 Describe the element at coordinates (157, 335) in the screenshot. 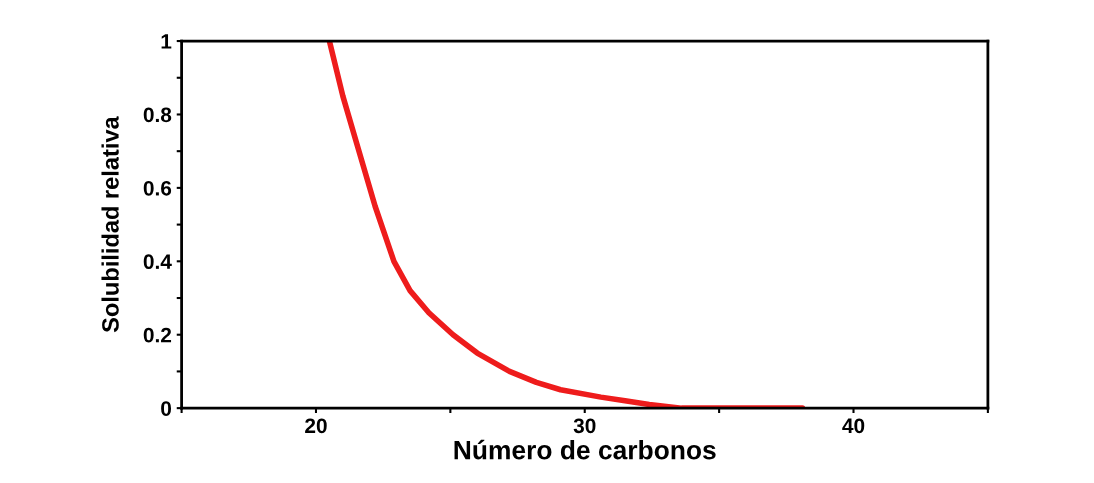

I see `y-tick-label: 0.2` at that location.